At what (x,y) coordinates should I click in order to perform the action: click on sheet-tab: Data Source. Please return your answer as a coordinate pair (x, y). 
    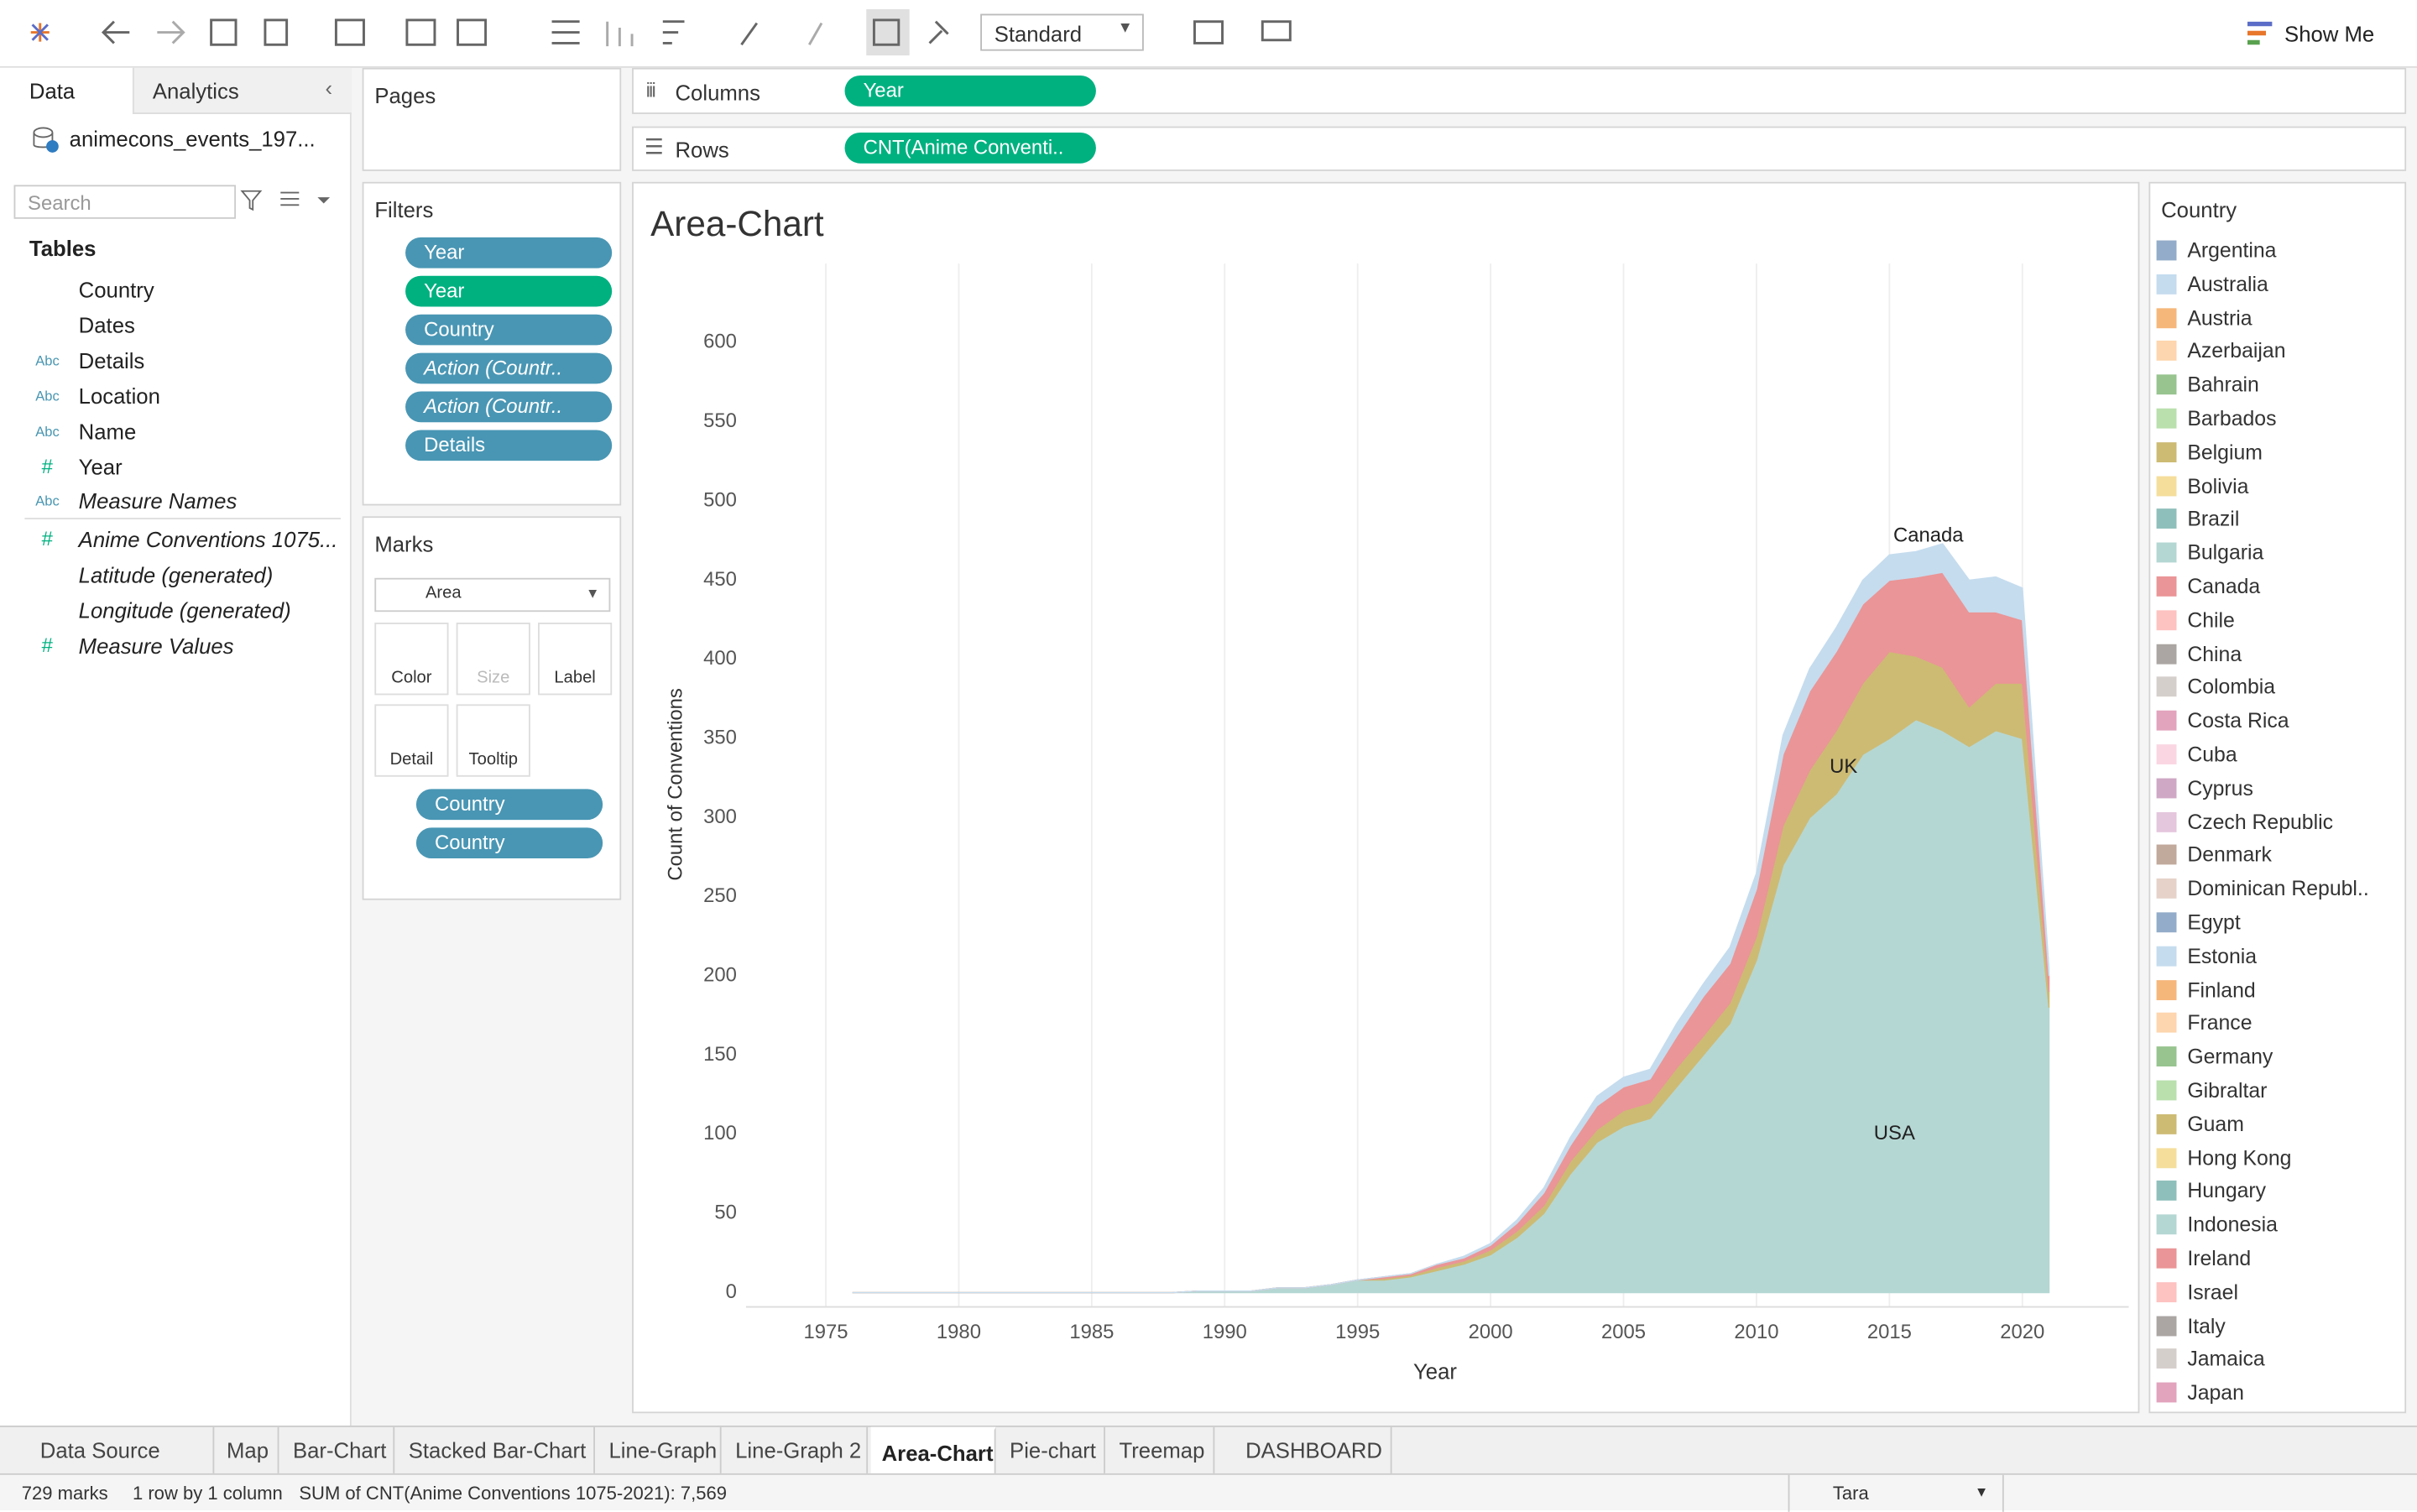
    Looking at the image, I should click on (114, 1449).